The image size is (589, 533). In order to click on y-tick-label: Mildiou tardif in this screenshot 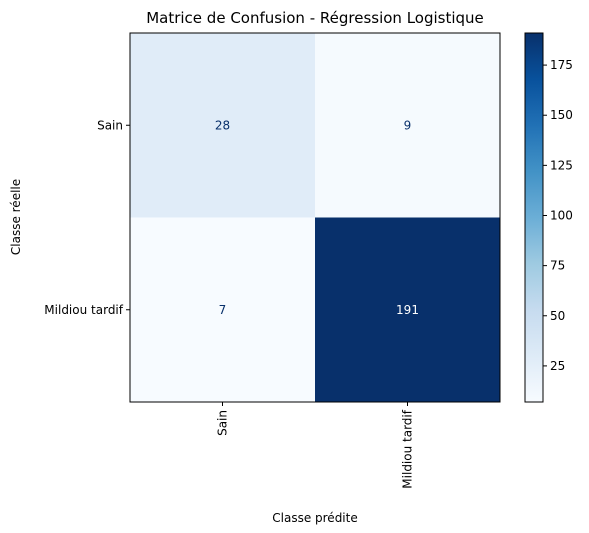, I will do `click(83, 310)`.